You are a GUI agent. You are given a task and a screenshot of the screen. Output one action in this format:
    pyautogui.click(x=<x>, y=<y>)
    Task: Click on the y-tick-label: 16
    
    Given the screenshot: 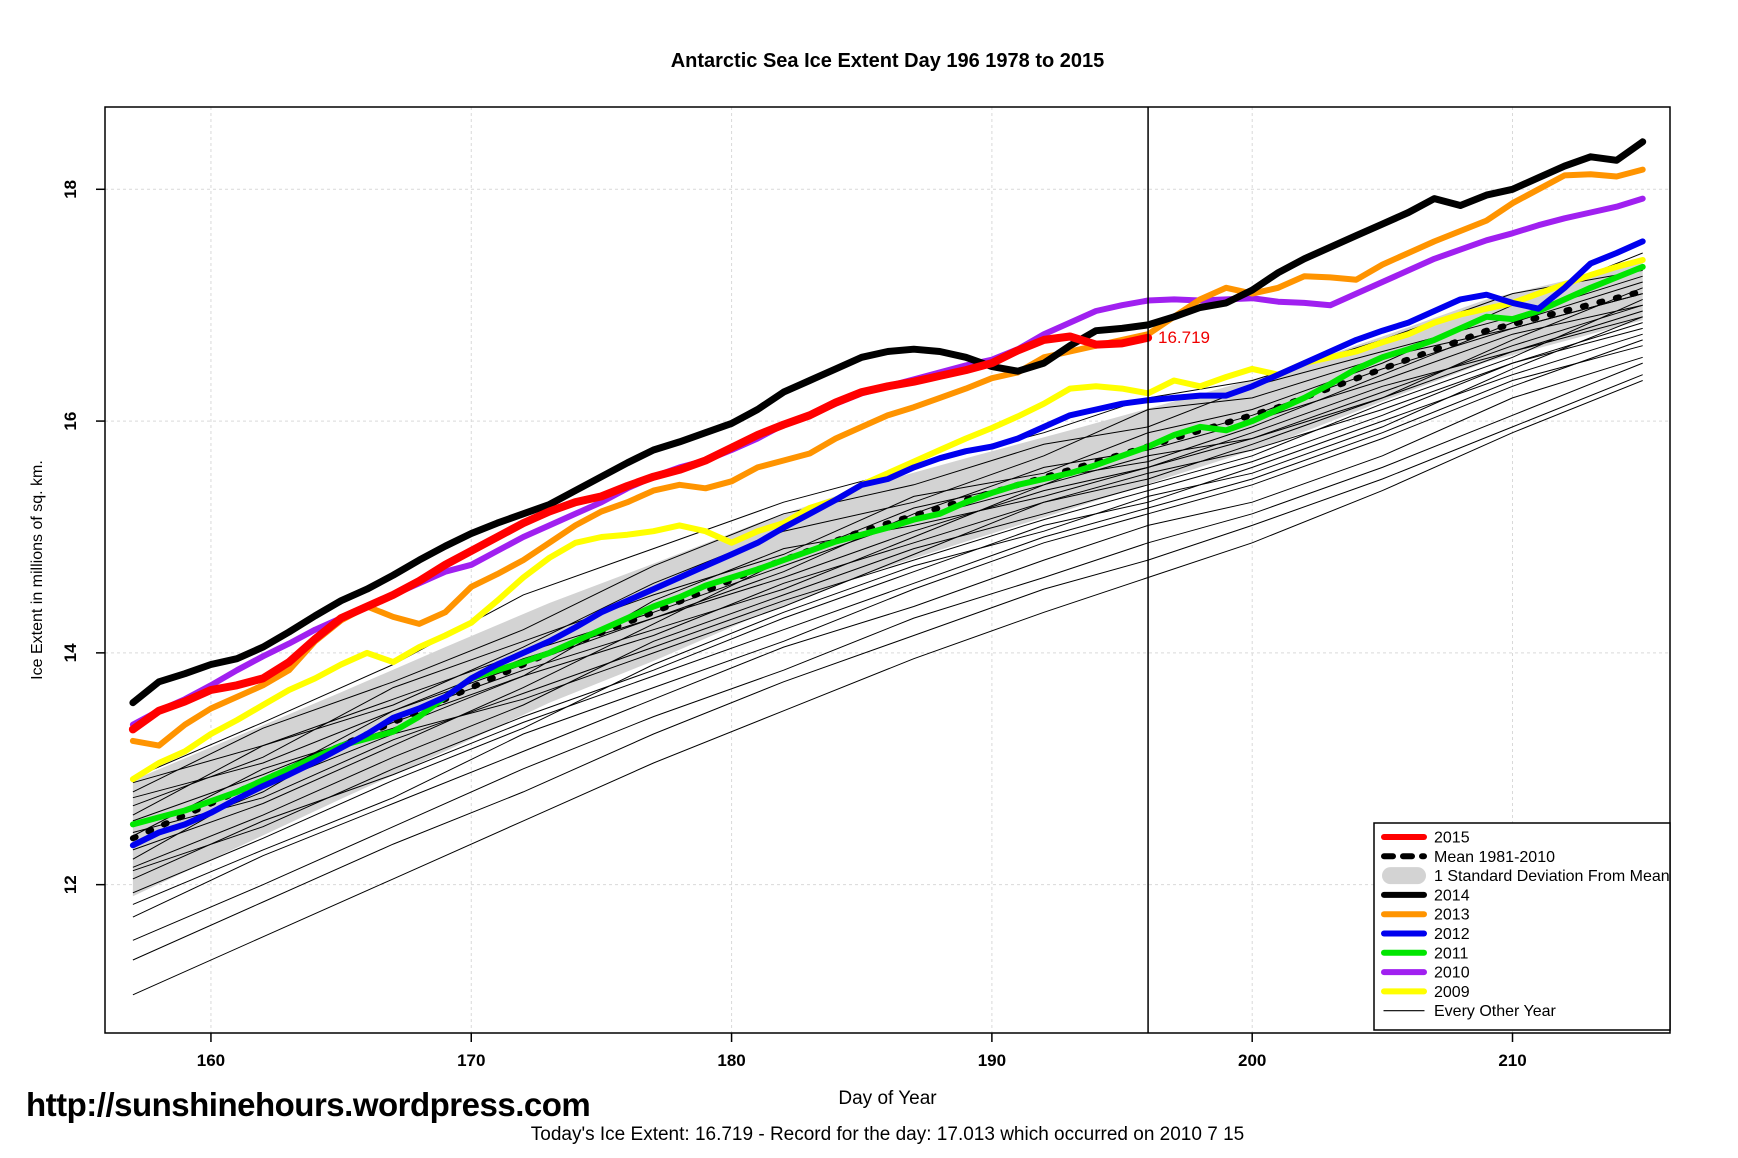 What is the action you would take?
    pyautogui.click(x=70, y=421)
    